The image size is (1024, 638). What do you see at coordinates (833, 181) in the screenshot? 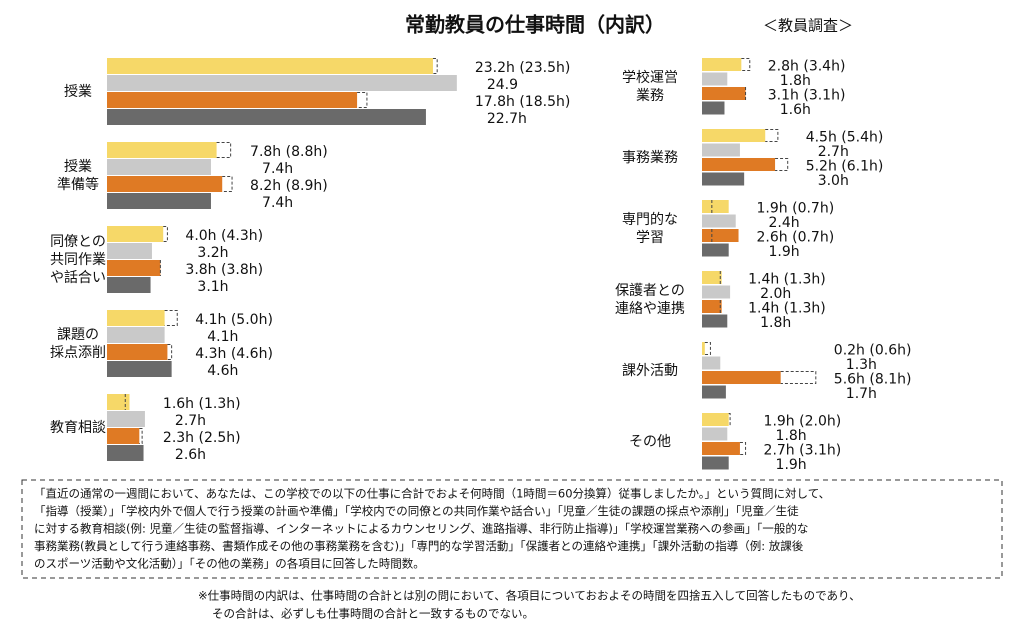
I see `value-label: 3.0h` at bounding box center [833, 181].